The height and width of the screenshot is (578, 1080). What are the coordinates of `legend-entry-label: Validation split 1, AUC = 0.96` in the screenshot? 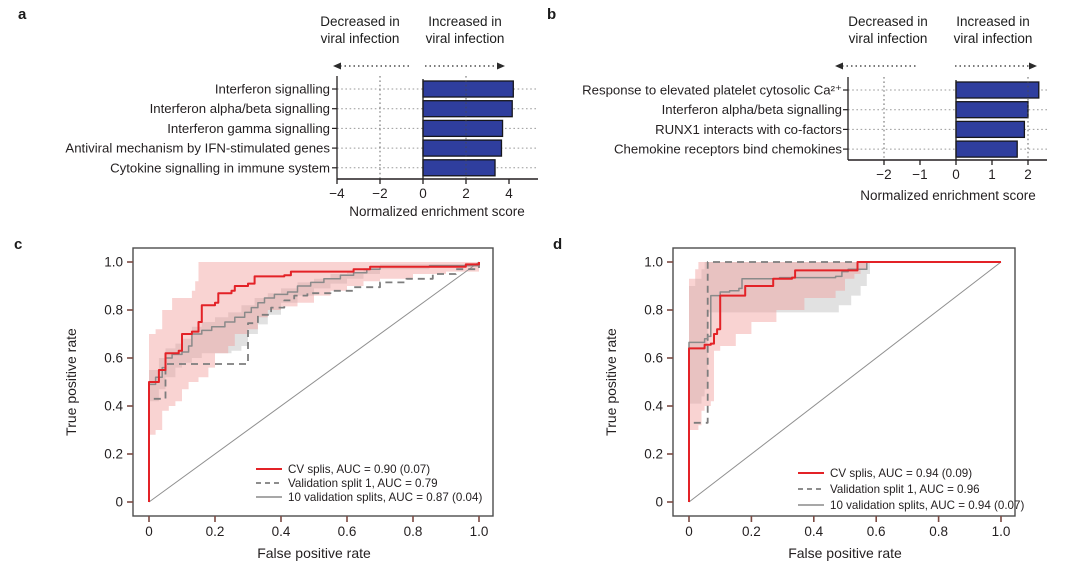 It's located at (905, 489).